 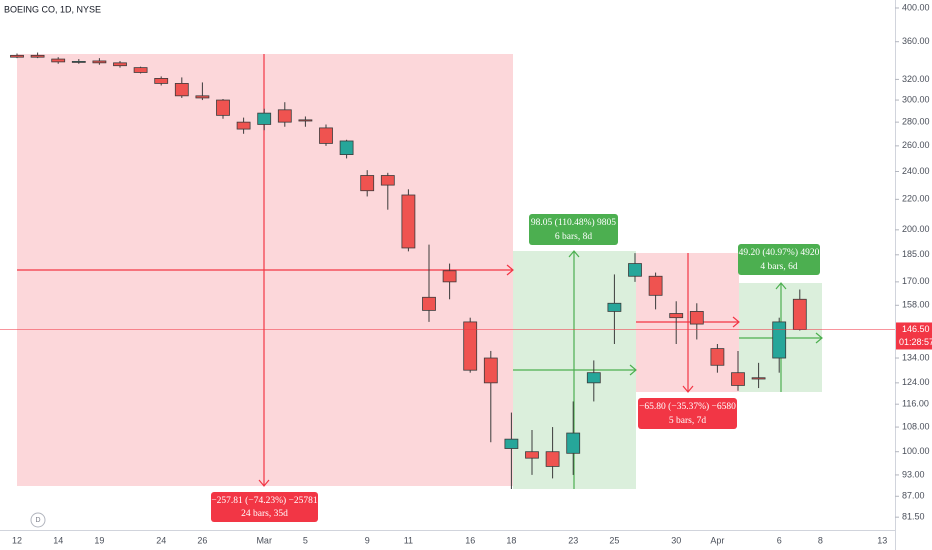 What do you see at coordinates (916, 305) in the screenshot?
I see `y-tick-label: 158.00` at bounding box center [916, 305].